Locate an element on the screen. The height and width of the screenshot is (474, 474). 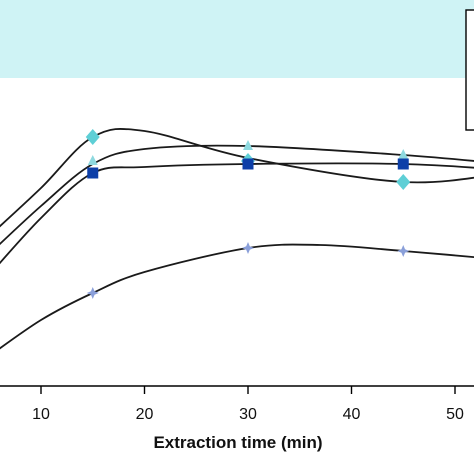
x-axis-ticks: 10 20 30 40 50 is located at coordinates (248, 404).